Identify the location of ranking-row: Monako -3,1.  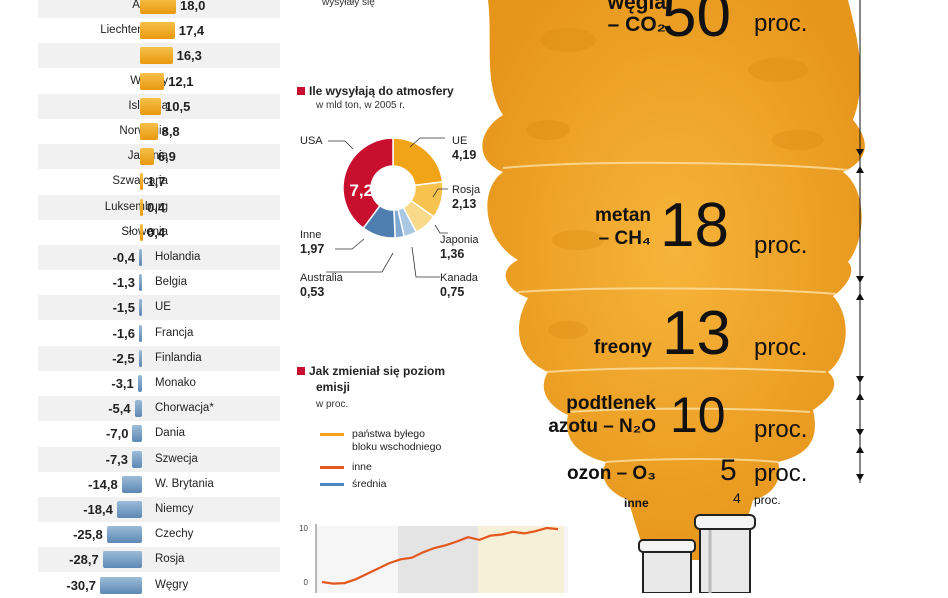
(159, 383).